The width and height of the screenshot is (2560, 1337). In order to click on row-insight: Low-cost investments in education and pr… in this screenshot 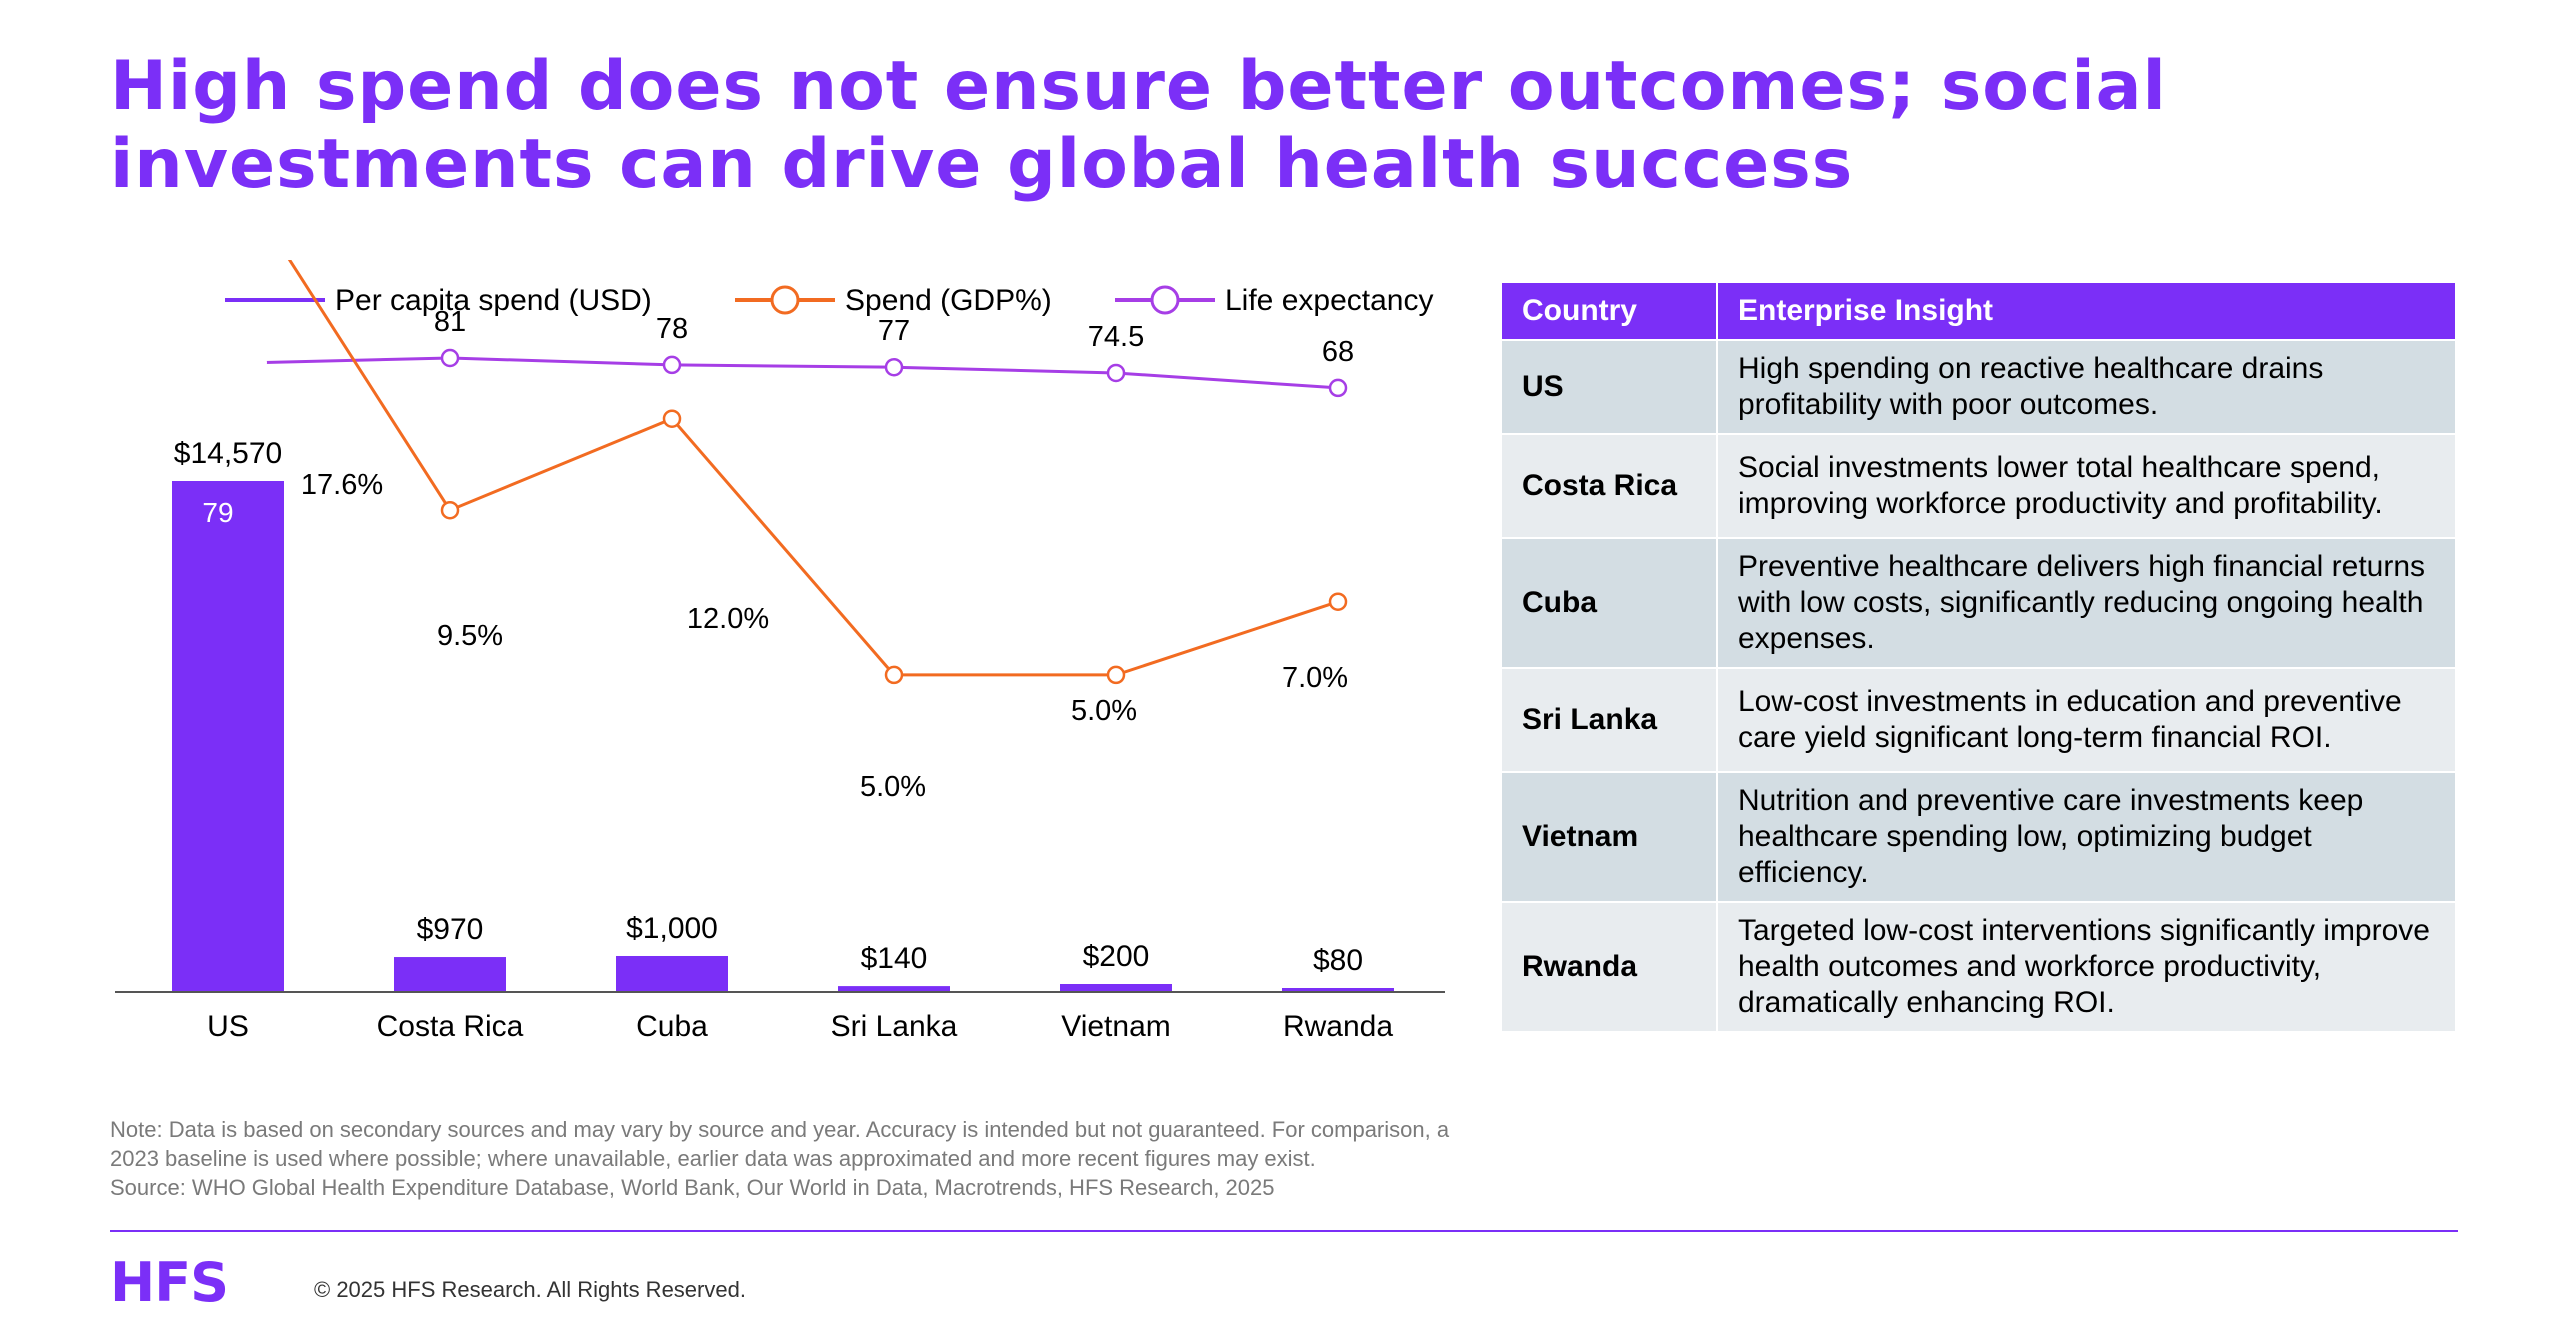, I will do `click(2086, 720)`.